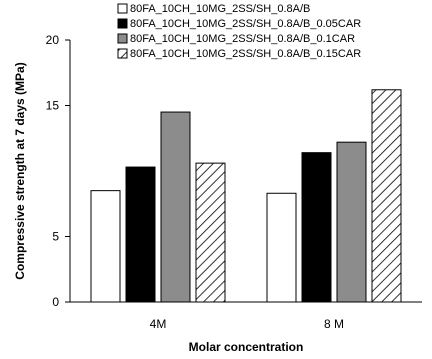 Image resolution: width=432 pixels, height=359 pixels. I want to click on legend-label: 80FA_10CH_10MG_2SS/SH_0.8A/B_0.1CAR, so click(242, 39).